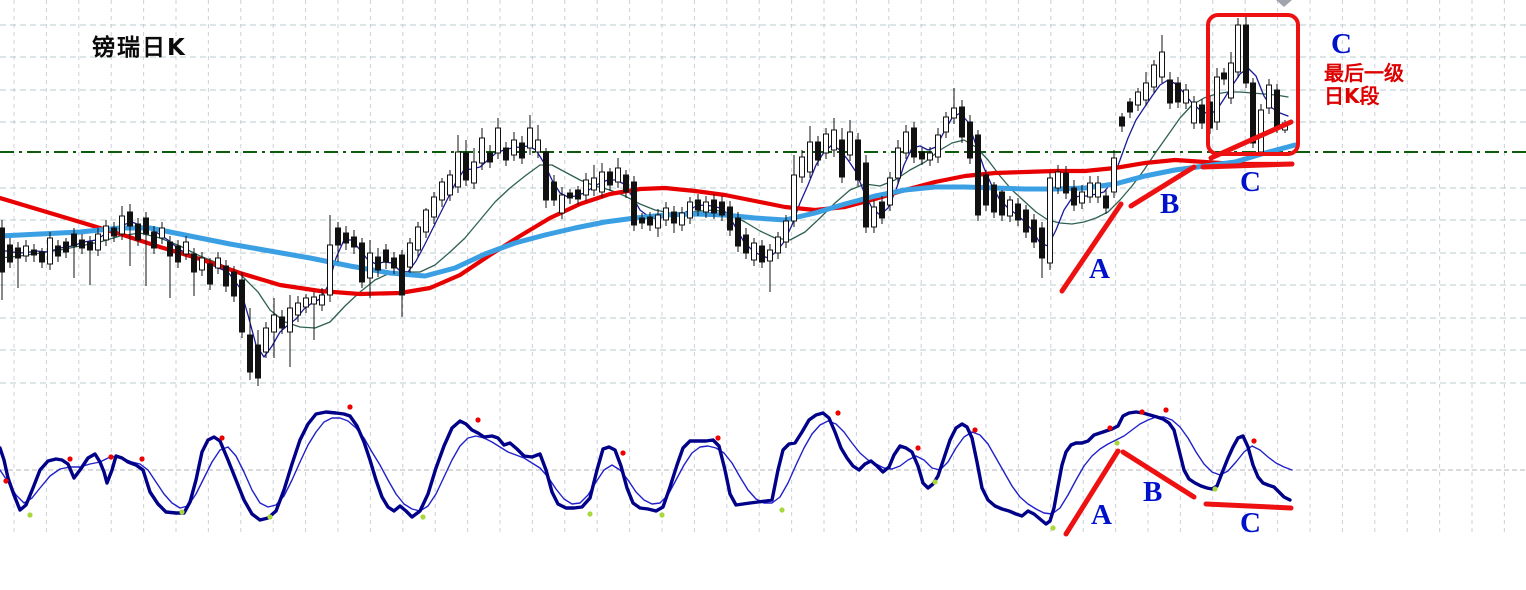 The width and height of the screenshot is (1526, 590). What do you see at coordinates (1341, 44) in the screenshot?
I see `wave-c-top-label: C` at bounding box center [1341, 44].